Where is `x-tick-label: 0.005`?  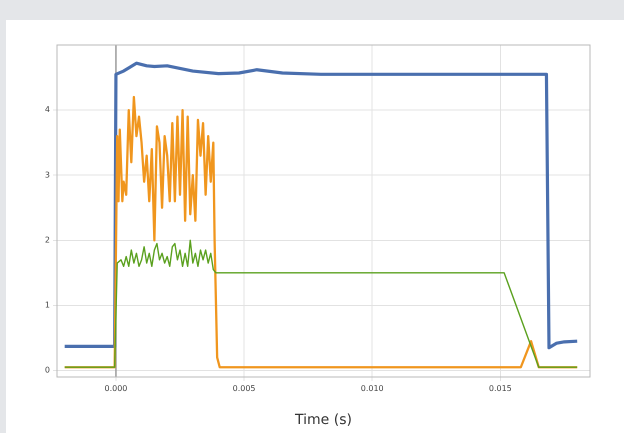 x-tick-label: 0.005 is located at coordinates (244, 388).